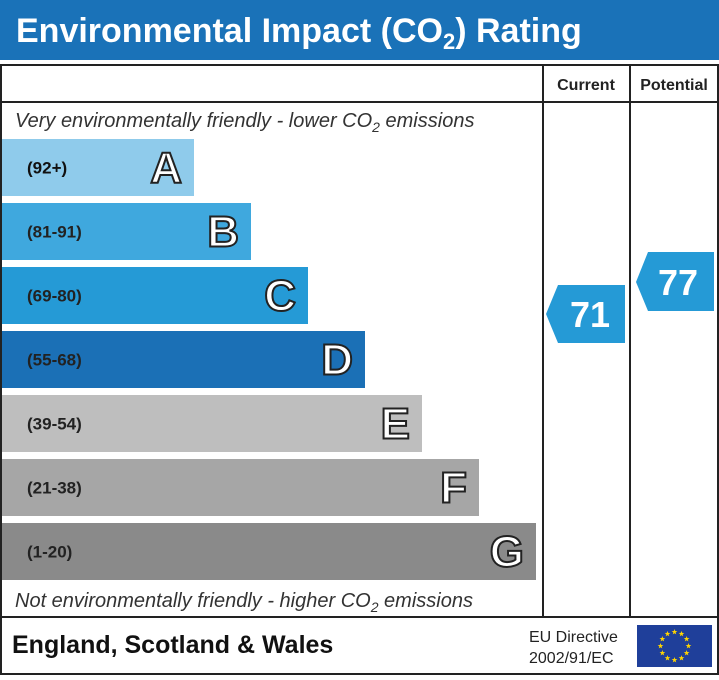 The image size is (719, 680). What do you see at coordinates (49, 552) in the screenshot?
I see `band-range: (1-20)` at bounding box center [49, 552].